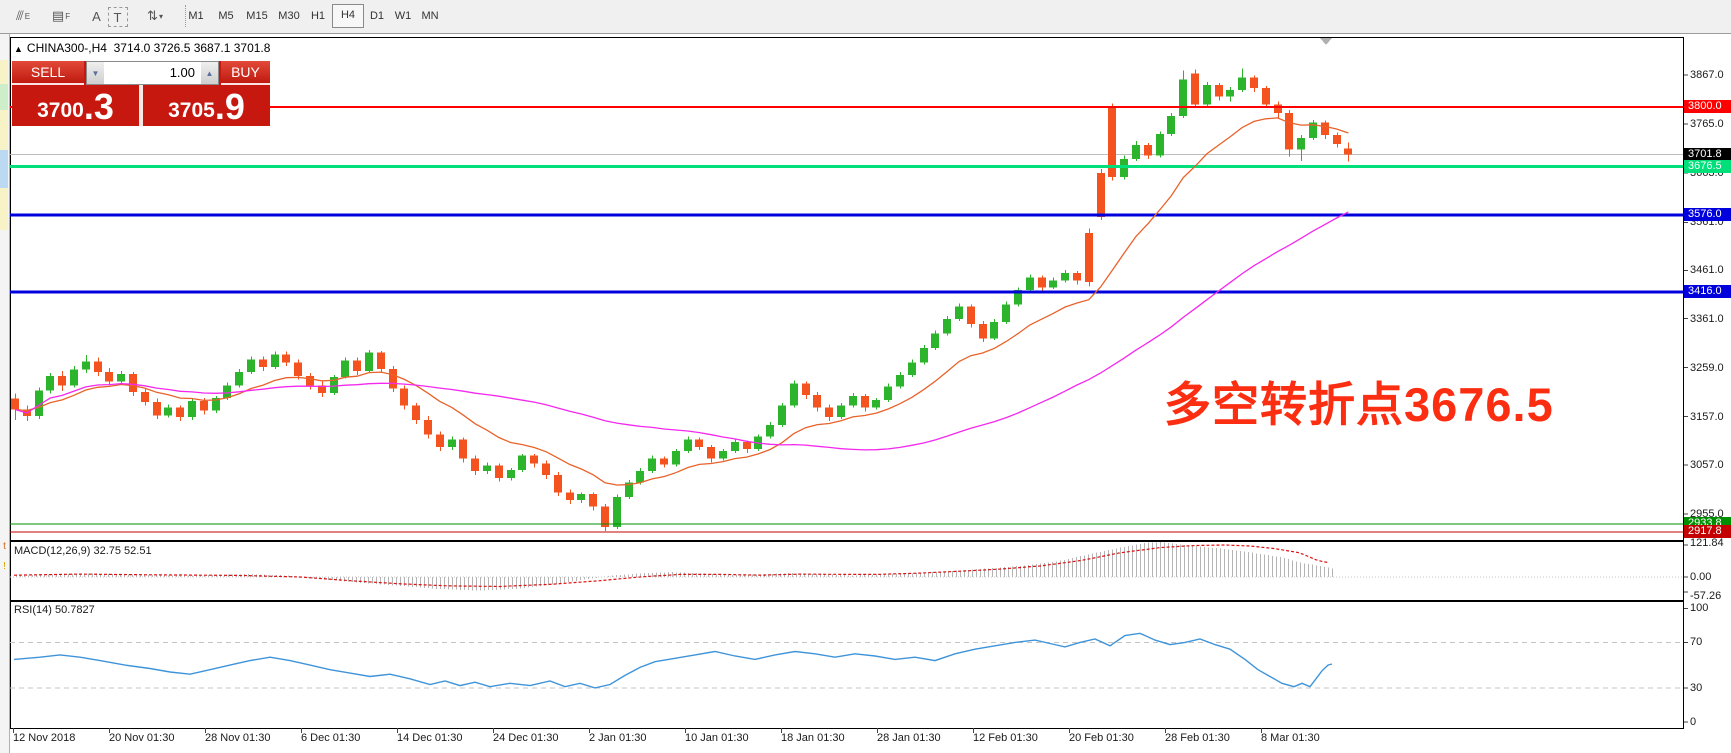 The image size is (1731, 753). What do you see at coordinates (865, 17) in the screenshot?
I see `top-toolbar: ⫻ E ▤ F A T ⇅ ▾ M1 M5 M15 M30 H1 H4 D1 W1 MN` at bounding box center [865, 17].